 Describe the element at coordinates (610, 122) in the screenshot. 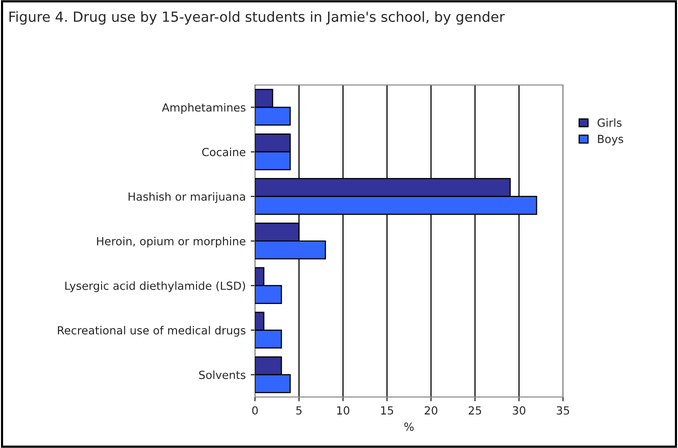

I see `legend-label: Girls` at that location.